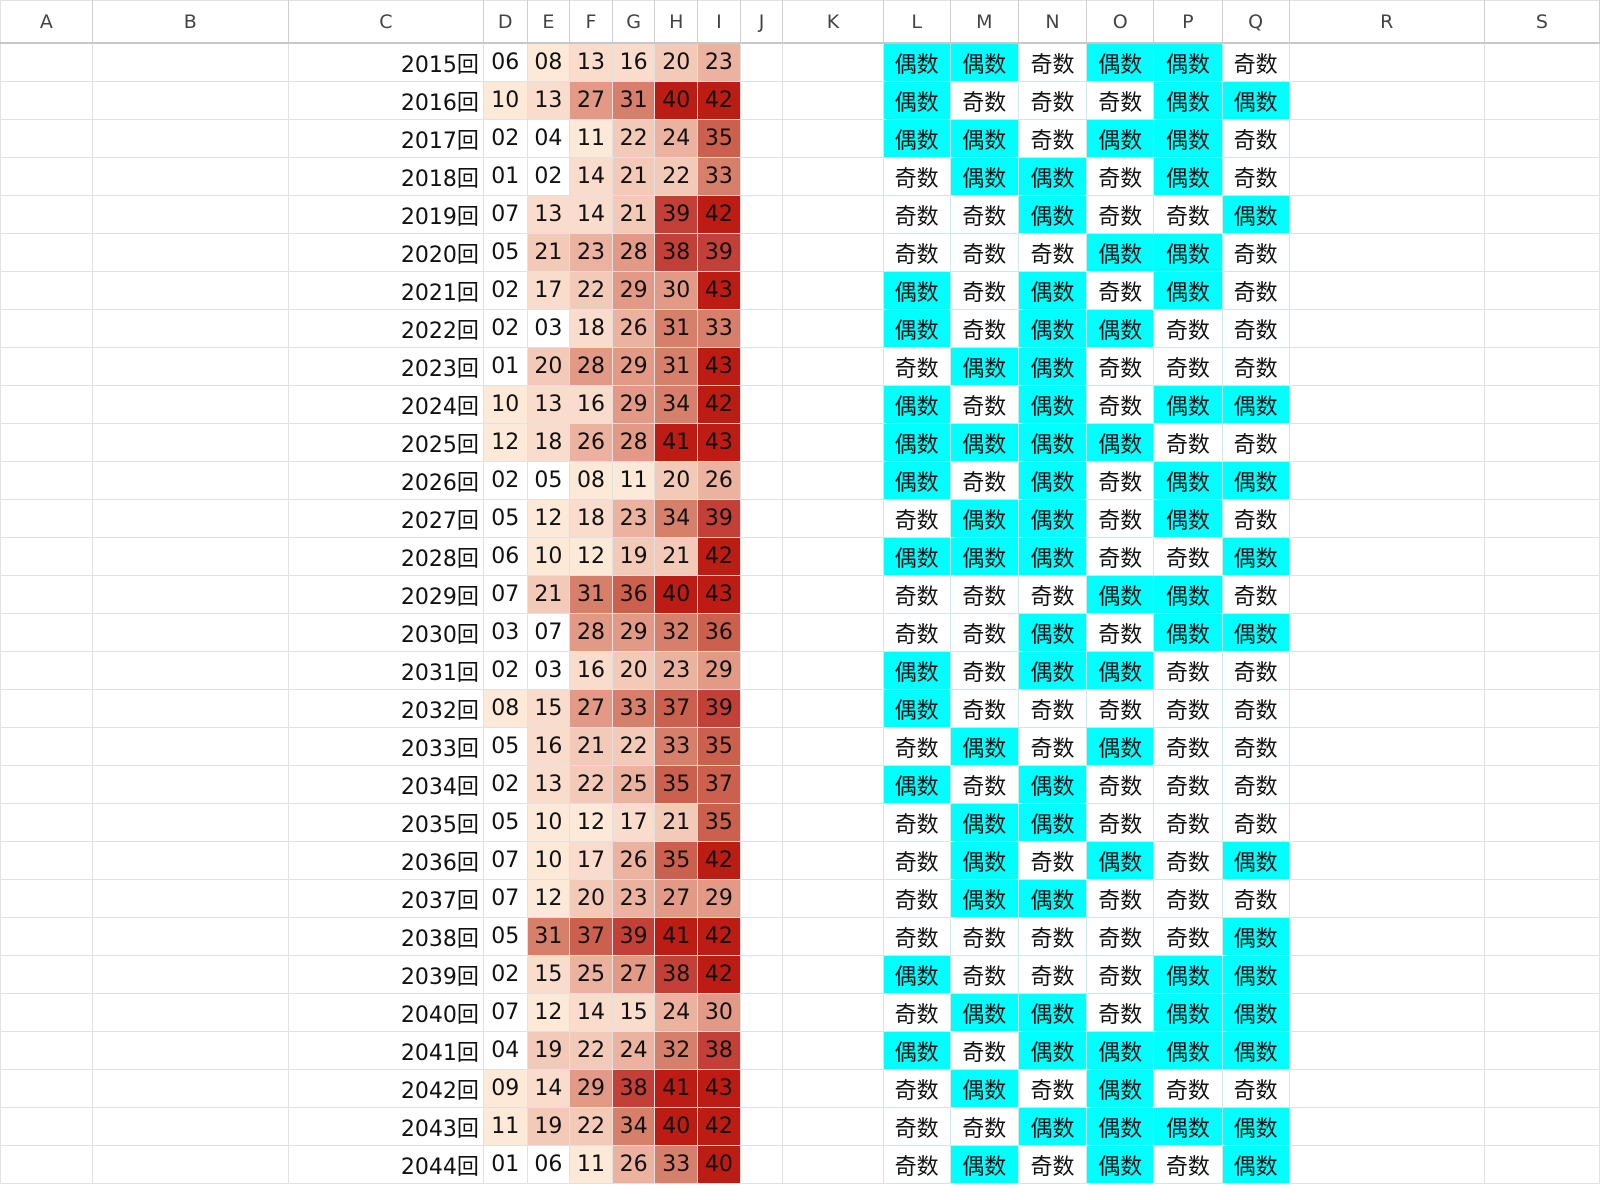  What do you see at coordinates (385, 442) in the screenshot?
I see `round-cell: 2025回` at bounding box center [385, 442].